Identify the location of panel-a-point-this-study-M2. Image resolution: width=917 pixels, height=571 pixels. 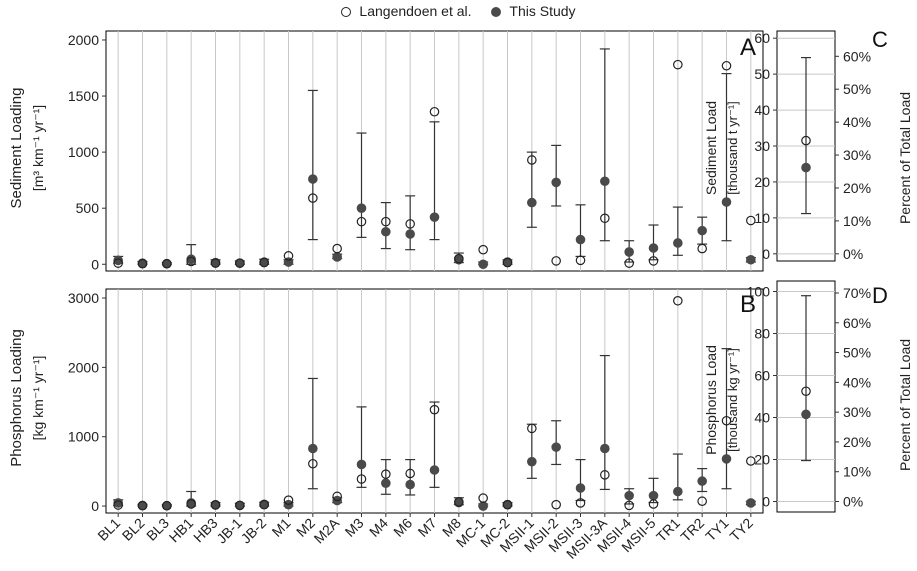
(313, 179).